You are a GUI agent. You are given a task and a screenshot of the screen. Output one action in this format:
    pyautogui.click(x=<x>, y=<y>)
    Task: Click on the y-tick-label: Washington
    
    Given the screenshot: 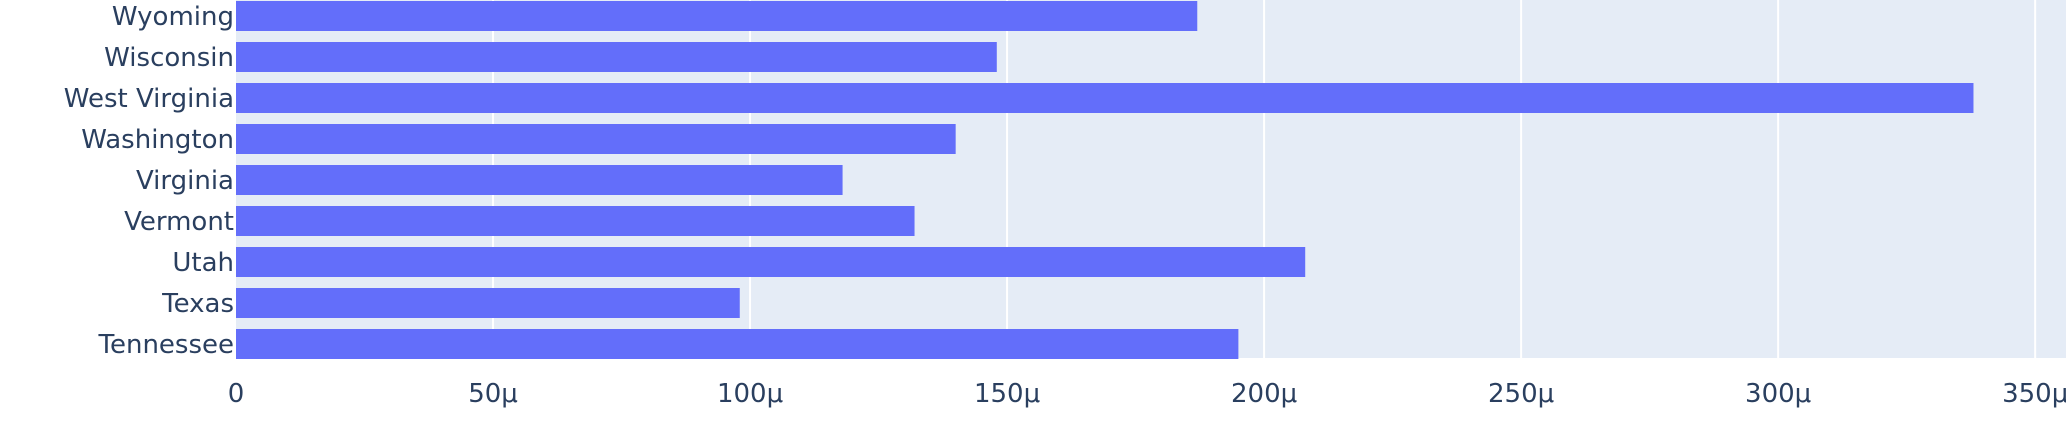 What is the action you would take?
    pyautogui.click(x=157, y=140)
    